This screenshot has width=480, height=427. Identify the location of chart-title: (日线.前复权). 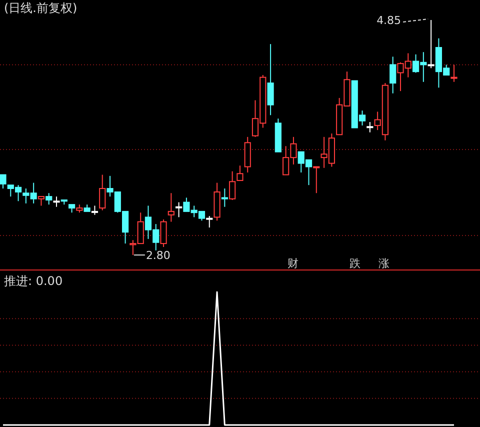
(41, 8).